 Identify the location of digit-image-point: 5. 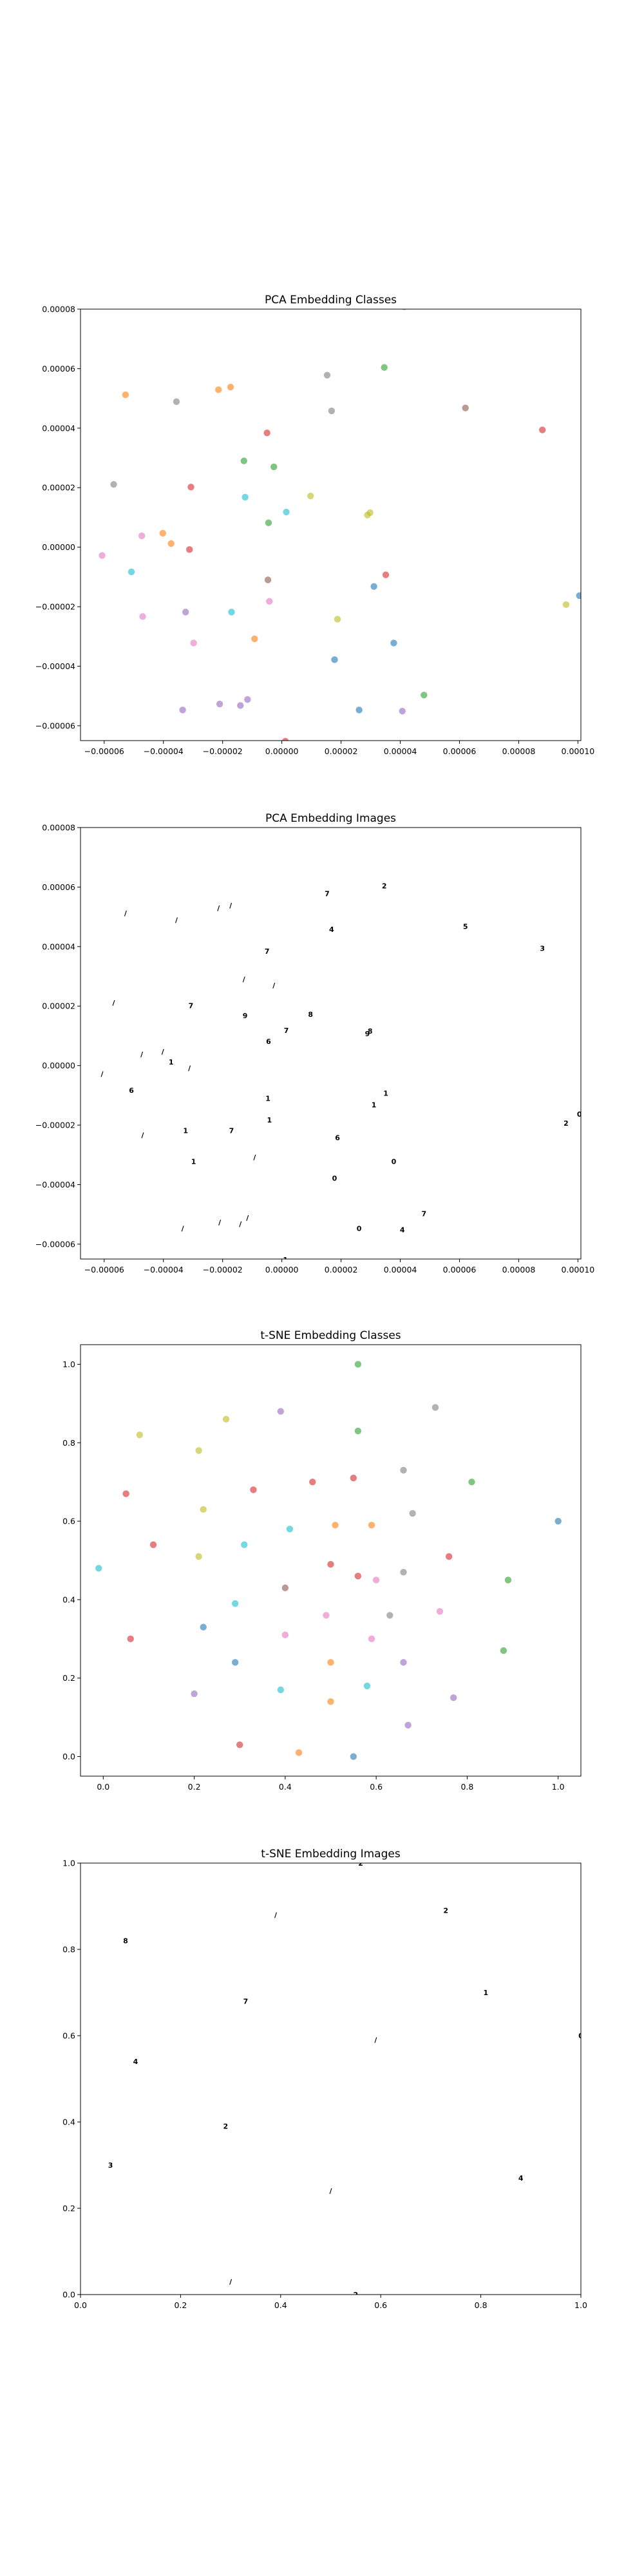
(465, 926).